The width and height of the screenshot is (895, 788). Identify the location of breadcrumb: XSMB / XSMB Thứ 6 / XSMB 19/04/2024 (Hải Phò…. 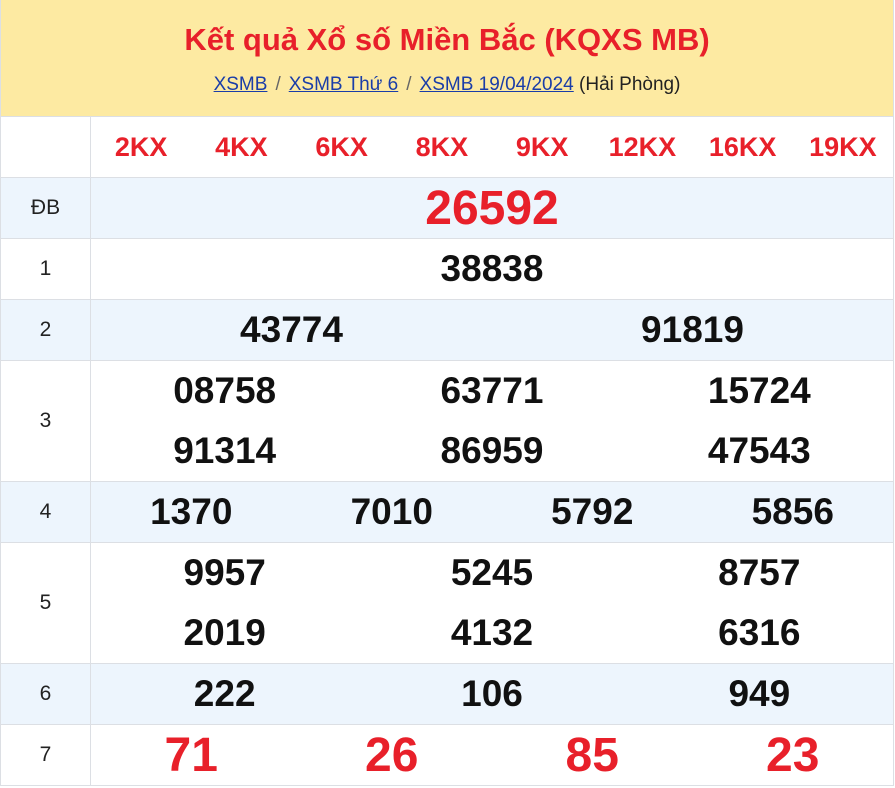
(447, 85).